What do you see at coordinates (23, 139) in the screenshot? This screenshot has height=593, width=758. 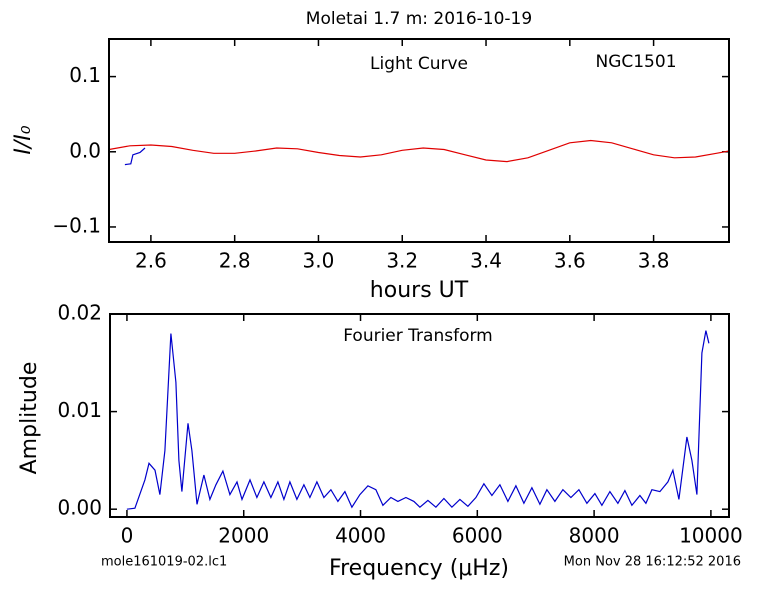 I see `y-axis-label: I/I₀` at bounding box center [23, 139].